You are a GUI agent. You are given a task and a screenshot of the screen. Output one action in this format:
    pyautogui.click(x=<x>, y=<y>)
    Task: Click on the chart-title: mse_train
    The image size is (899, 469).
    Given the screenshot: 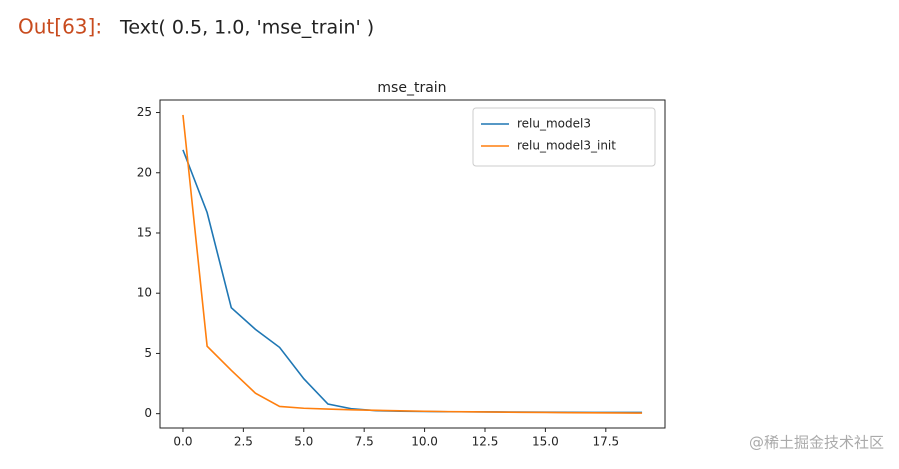 What is the action you would take?
    pyautogui.click(x=411, y=88)
    